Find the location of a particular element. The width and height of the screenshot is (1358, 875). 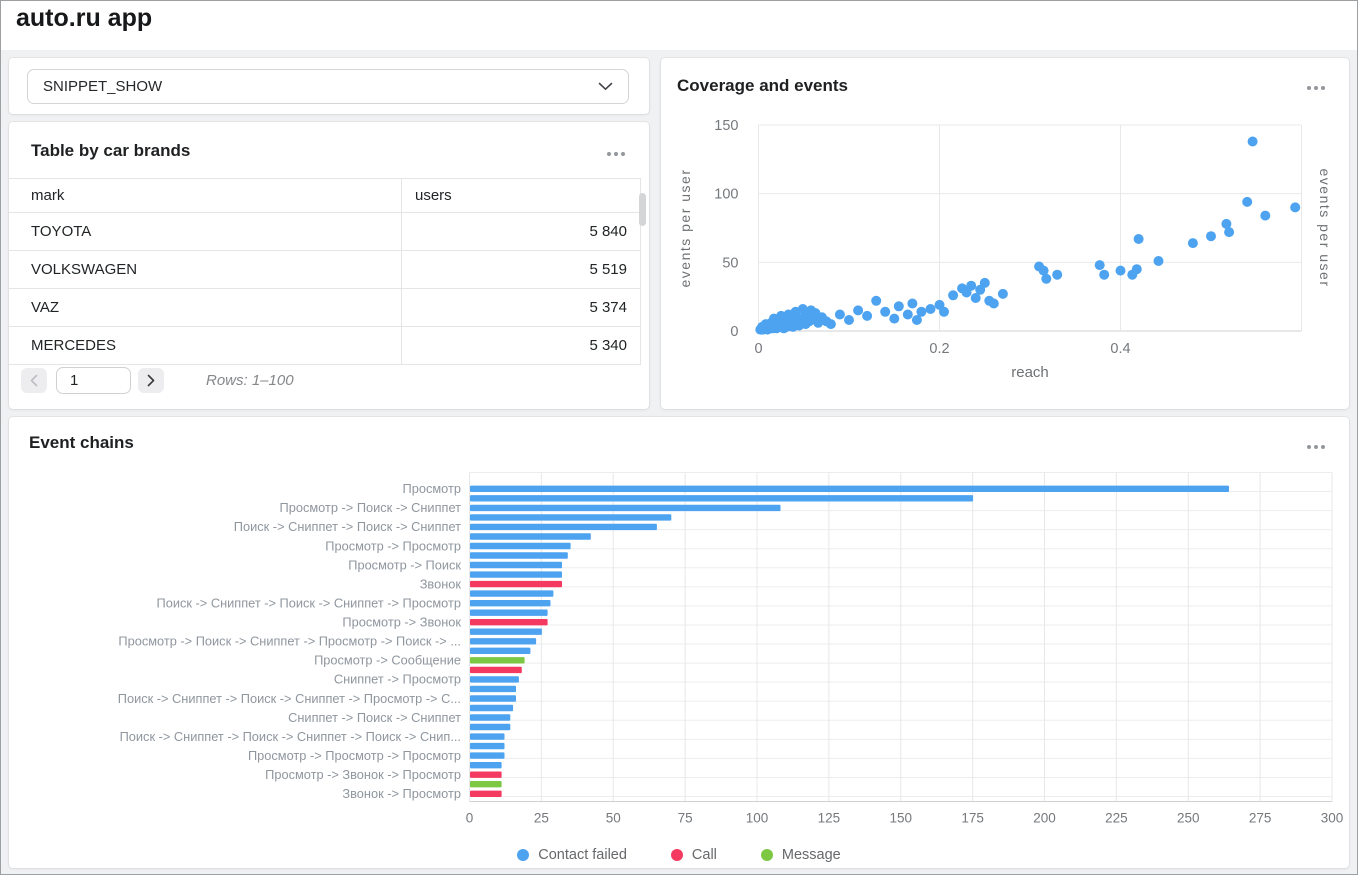

cell-mark: VAZ is located at coordinates (45, 307).